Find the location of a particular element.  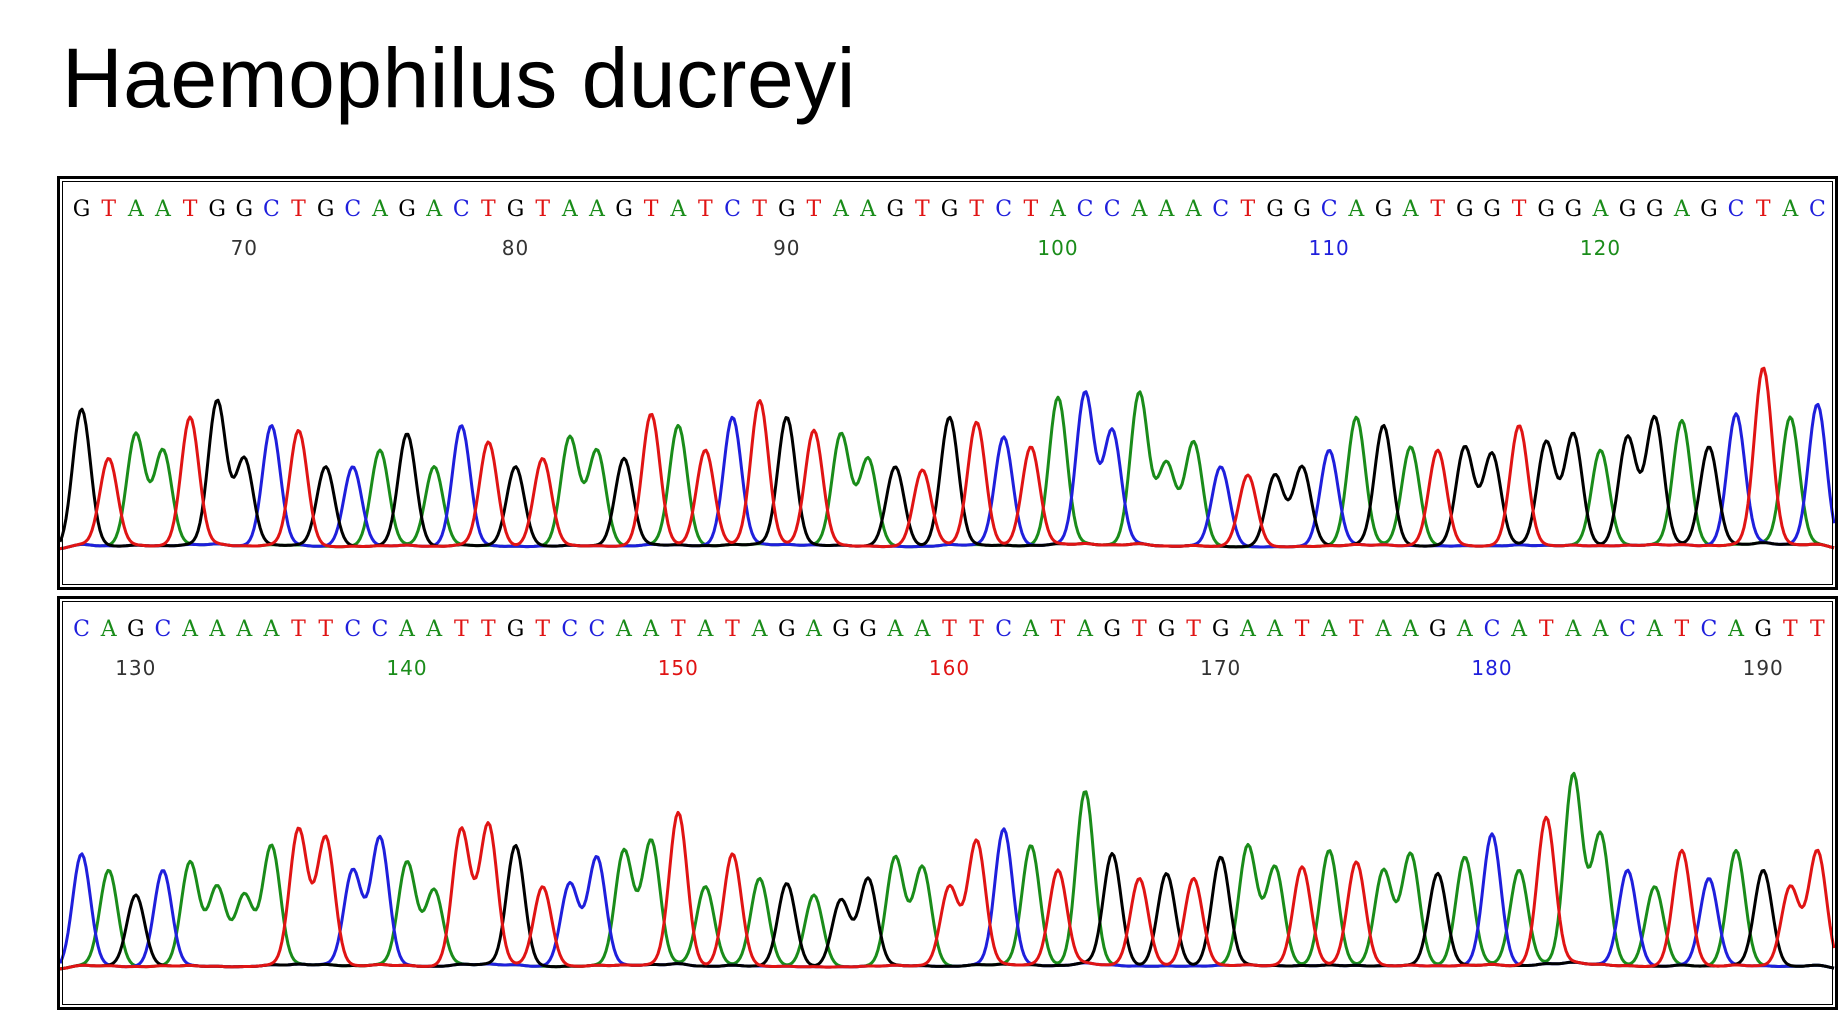

base-call-94: G is located at coordinates (896, 209).